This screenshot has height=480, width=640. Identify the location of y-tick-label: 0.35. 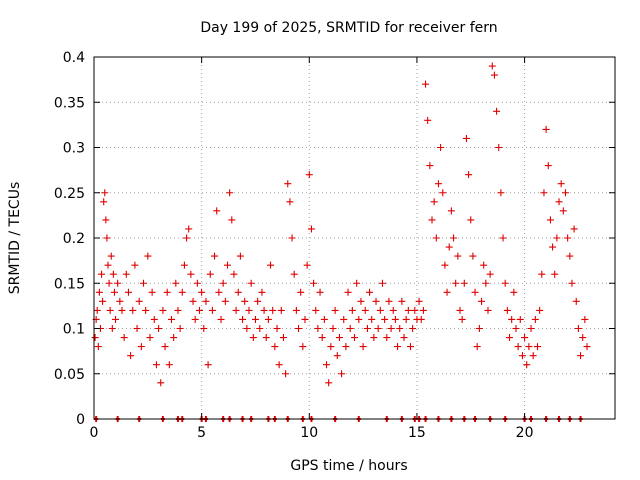
(69, 103).